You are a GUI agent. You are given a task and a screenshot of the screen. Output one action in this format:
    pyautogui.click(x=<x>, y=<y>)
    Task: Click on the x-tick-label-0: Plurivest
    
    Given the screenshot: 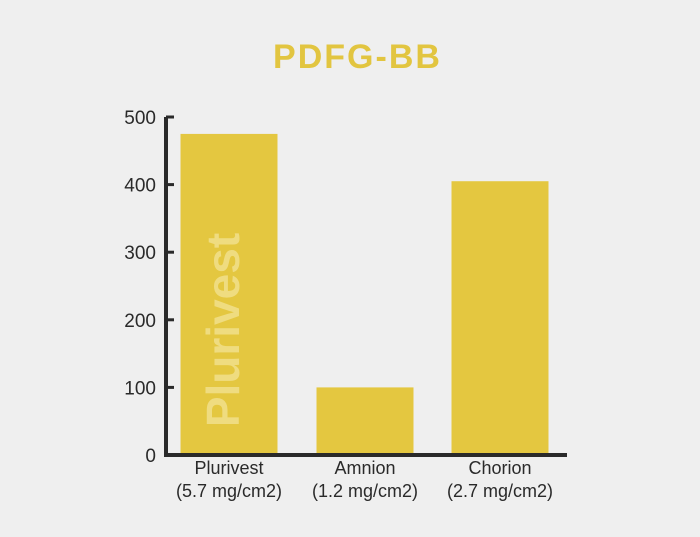 What is the action you would take?
    pyautogui.click(x=228, y=468)
    